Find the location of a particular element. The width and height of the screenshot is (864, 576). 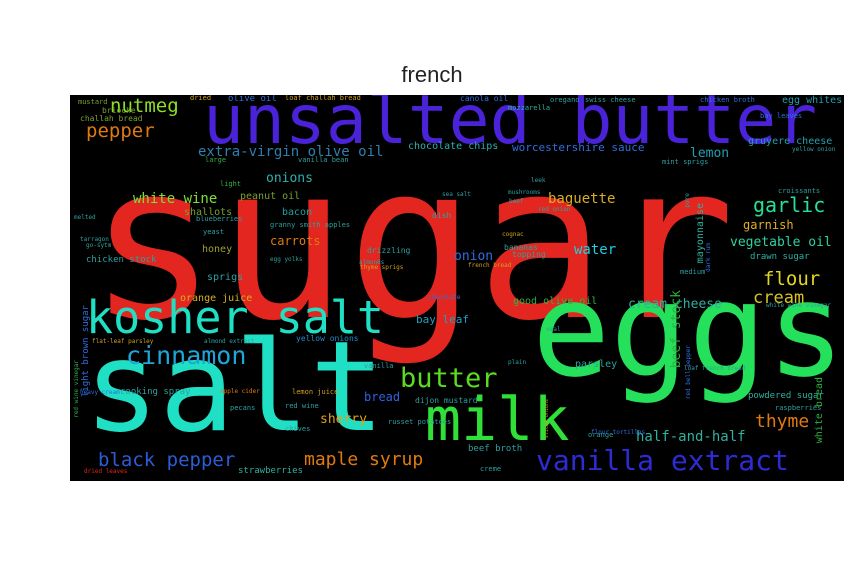

word-bananas: bananas is located at coordinates (521, 247).